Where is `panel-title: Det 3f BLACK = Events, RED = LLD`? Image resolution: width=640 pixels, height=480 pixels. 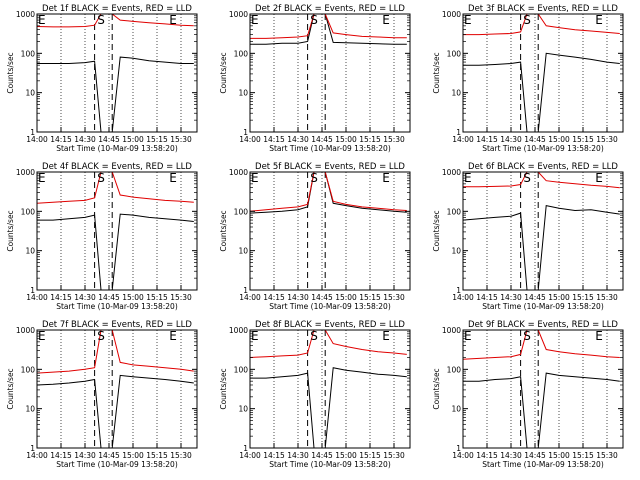
panel-title: Det 3f BLACK = Events, RED = LLD is located at coordinates (543, 9).